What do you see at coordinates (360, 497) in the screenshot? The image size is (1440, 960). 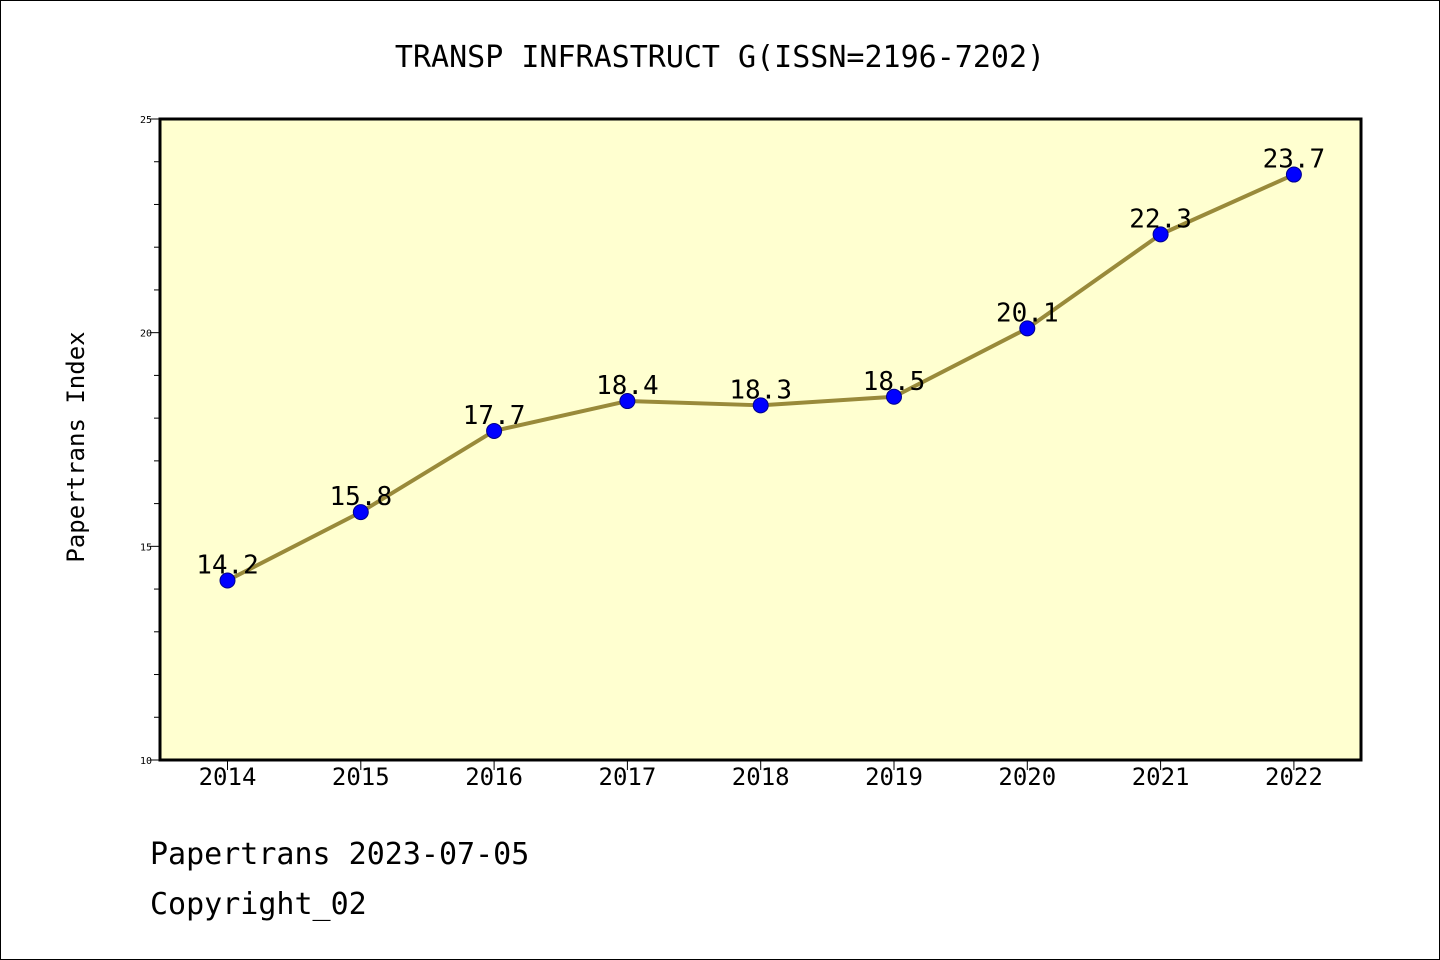 I see `data-label: 15.8` at bounding box center [360, 497].